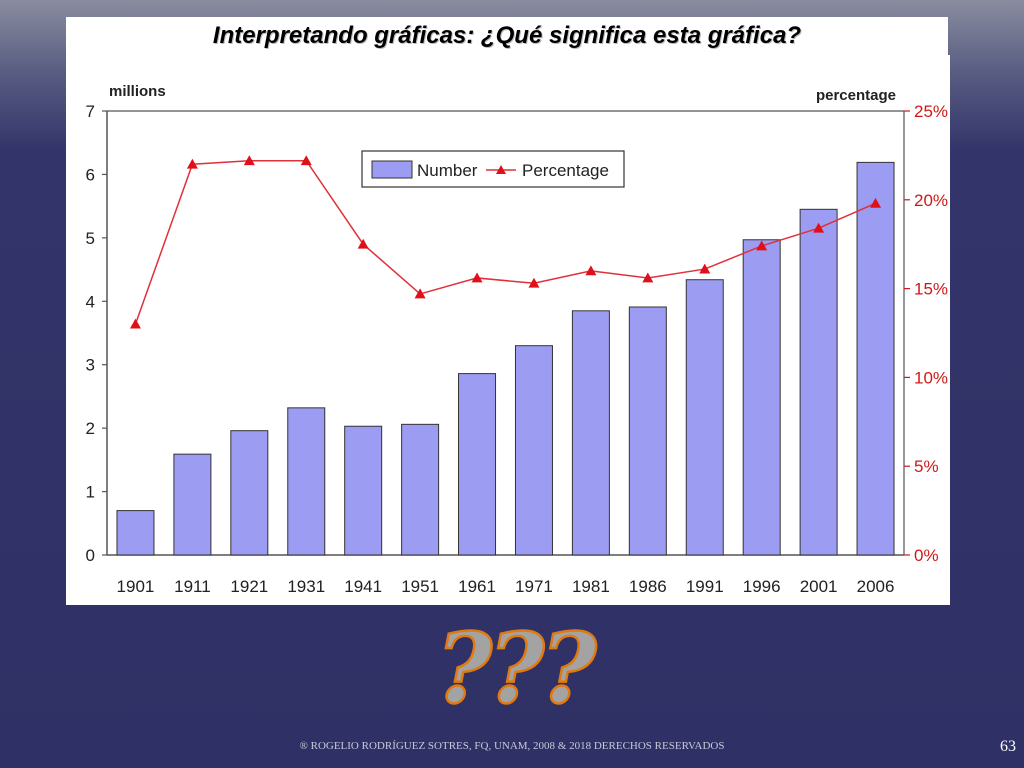 Image resolution: width=1024 pixels, height=768 pixels. What do you see at coordinates (647, 431) in the screenshot?
I see `bar-1986` at bounding box center [647, 431].